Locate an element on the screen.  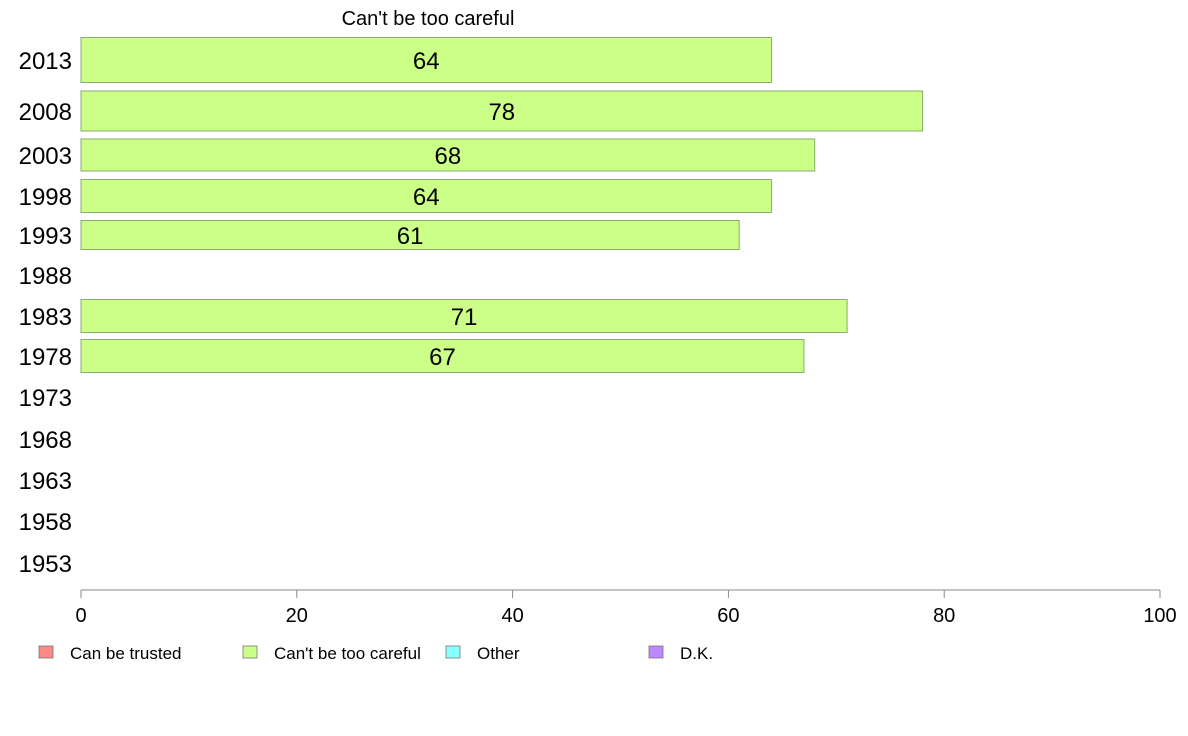
legend-label: Other is located at coordinates (498, 653).